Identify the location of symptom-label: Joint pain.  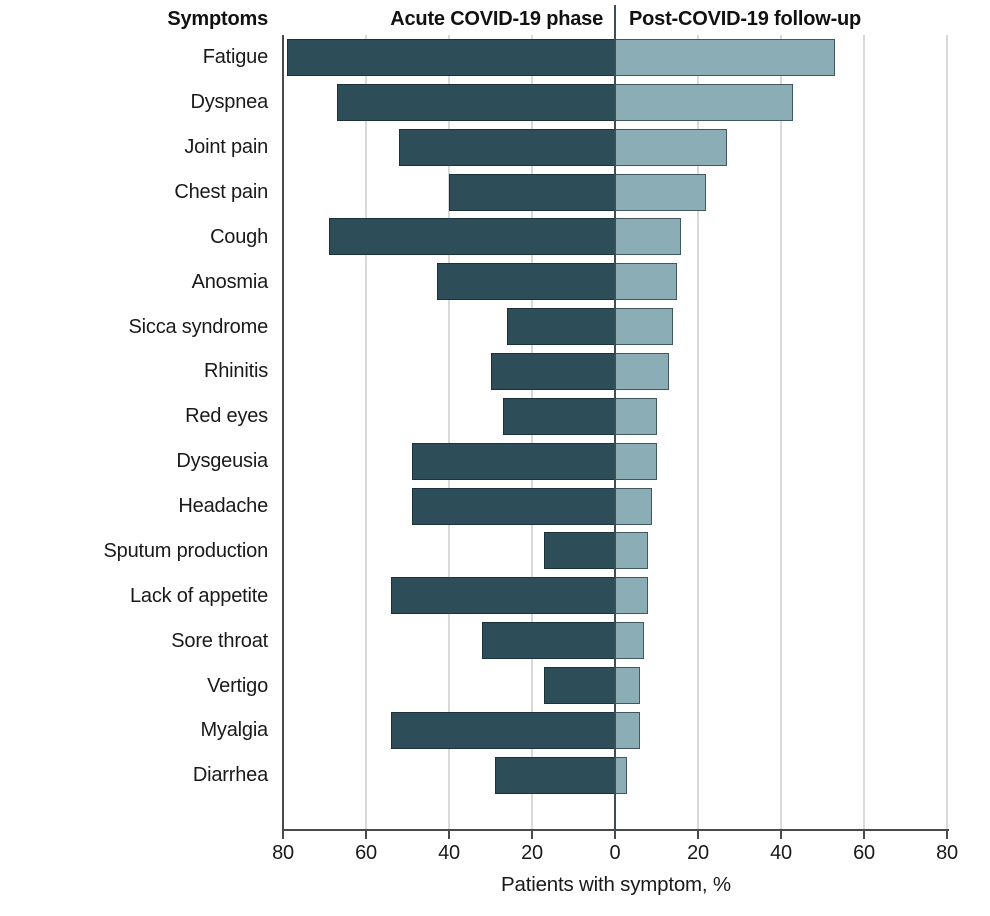
(226, 147).